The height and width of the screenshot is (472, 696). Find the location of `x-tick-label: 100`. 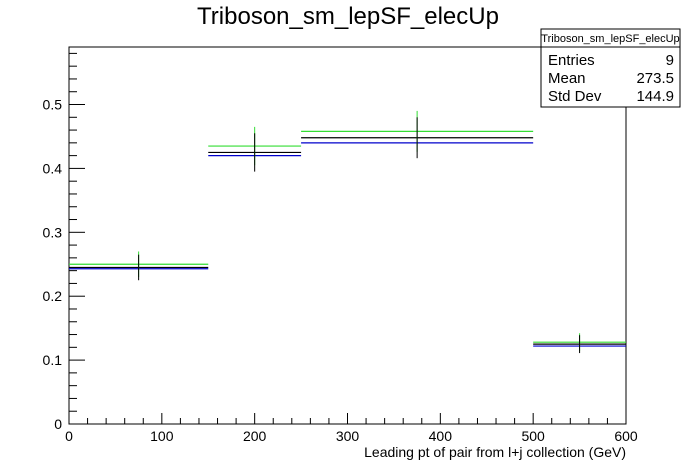

x-tick-label: 100 is located at coordinates (162, 436).